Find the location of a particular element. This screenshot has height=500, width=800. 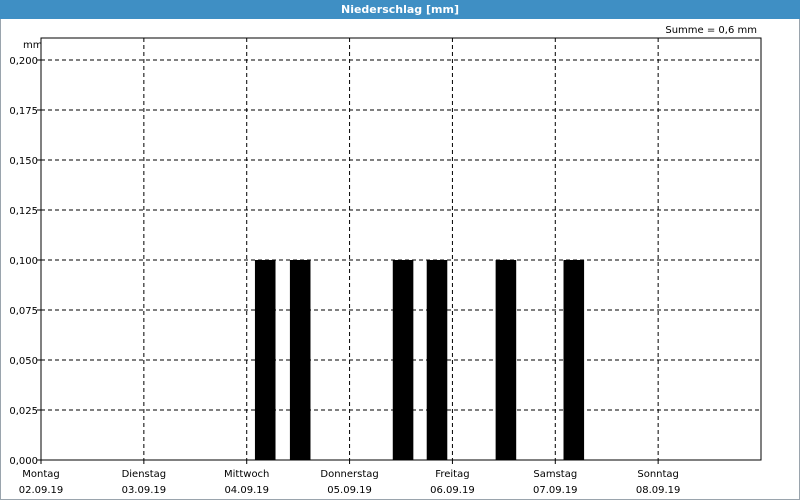

x-tick-day-label: Mittwoch is located at coordinates (246, 474).